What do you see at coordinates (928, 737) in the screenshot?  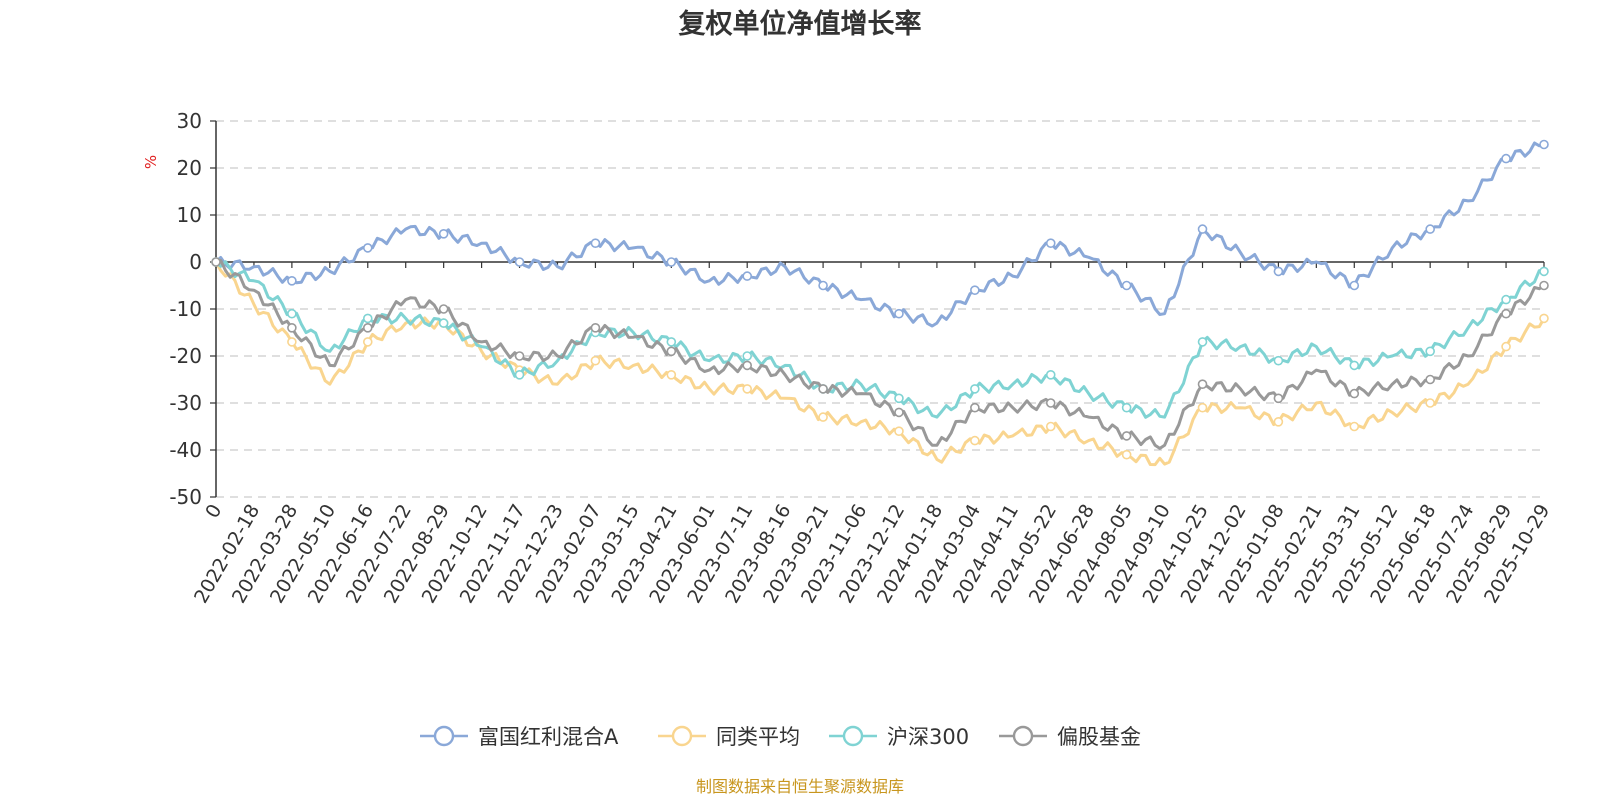 I see `legend-label: 沪深300` at bounding box center [928, 737].